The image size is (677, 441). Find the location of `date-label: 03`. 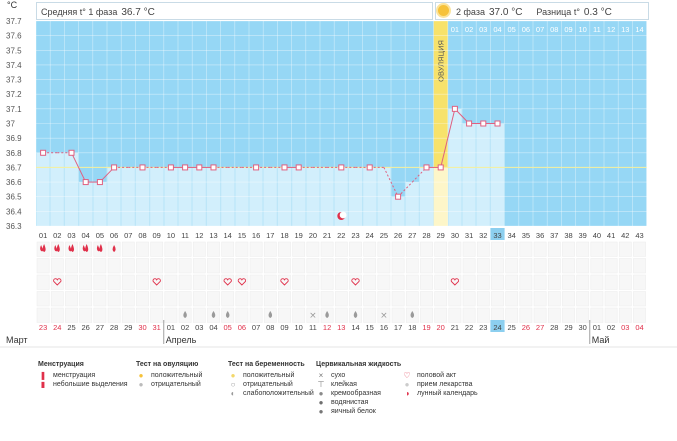

date-label: 03 is located at coordinates (199, 327).